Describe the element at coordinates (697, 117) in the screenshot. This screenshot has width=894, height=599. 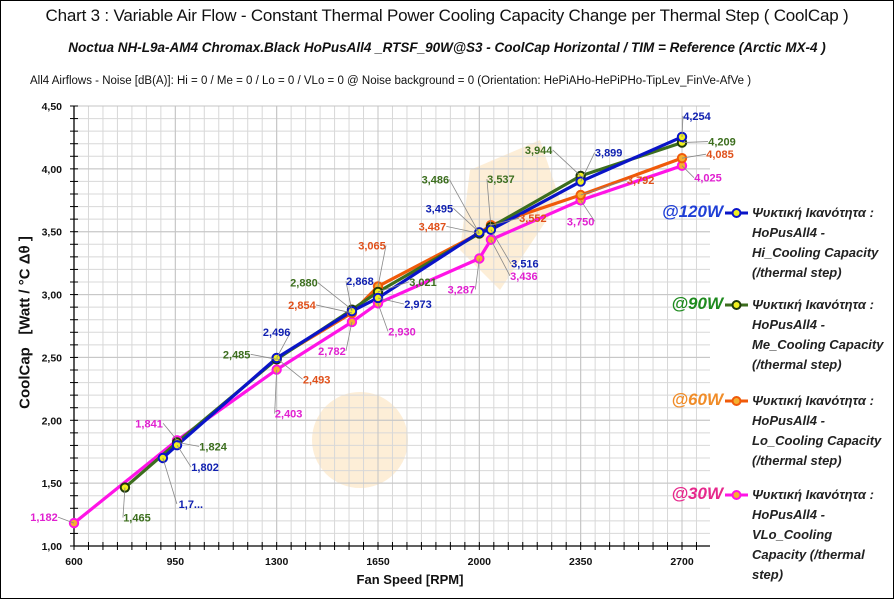
I see `data-label: 4,254` at that location.